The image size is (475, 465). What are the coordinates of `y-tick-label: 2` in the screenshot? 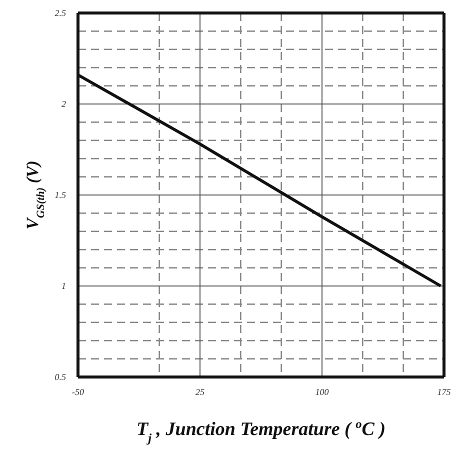 It's located at (64, 104).